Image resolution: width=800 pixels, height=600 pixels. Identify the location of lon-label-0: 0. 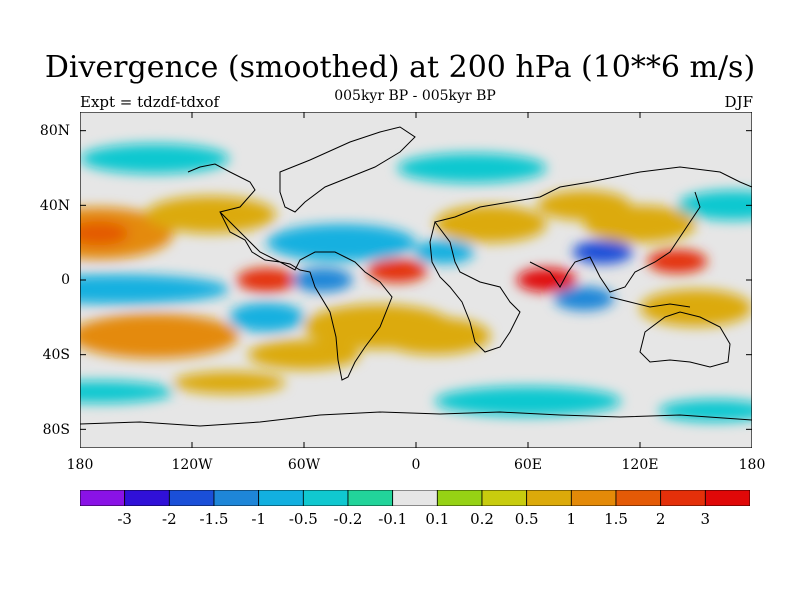
(416, 465).